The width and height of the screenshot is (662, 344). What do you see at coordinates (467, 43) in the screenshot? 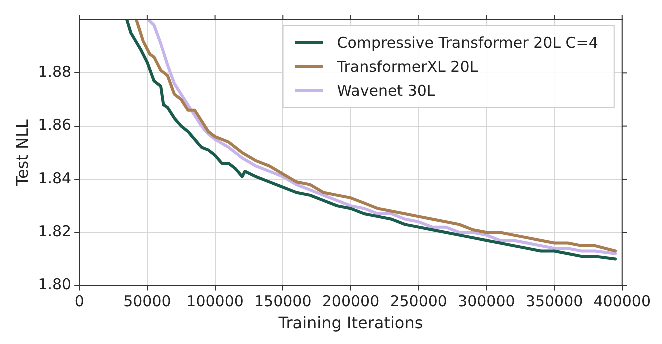
I see `legend-label: Compressive Transformer 20L C=4` at bounding box center [467, 43].